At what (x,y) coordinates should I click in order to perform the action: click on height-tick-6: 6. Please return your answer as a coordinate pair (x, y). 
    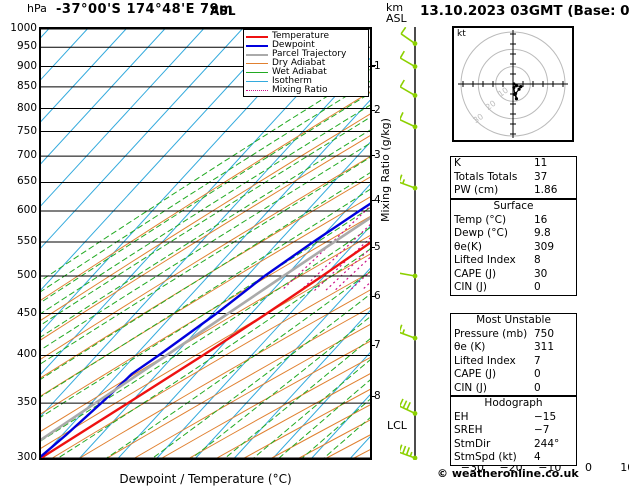
    Looking at the image, I should click on (377, 295).